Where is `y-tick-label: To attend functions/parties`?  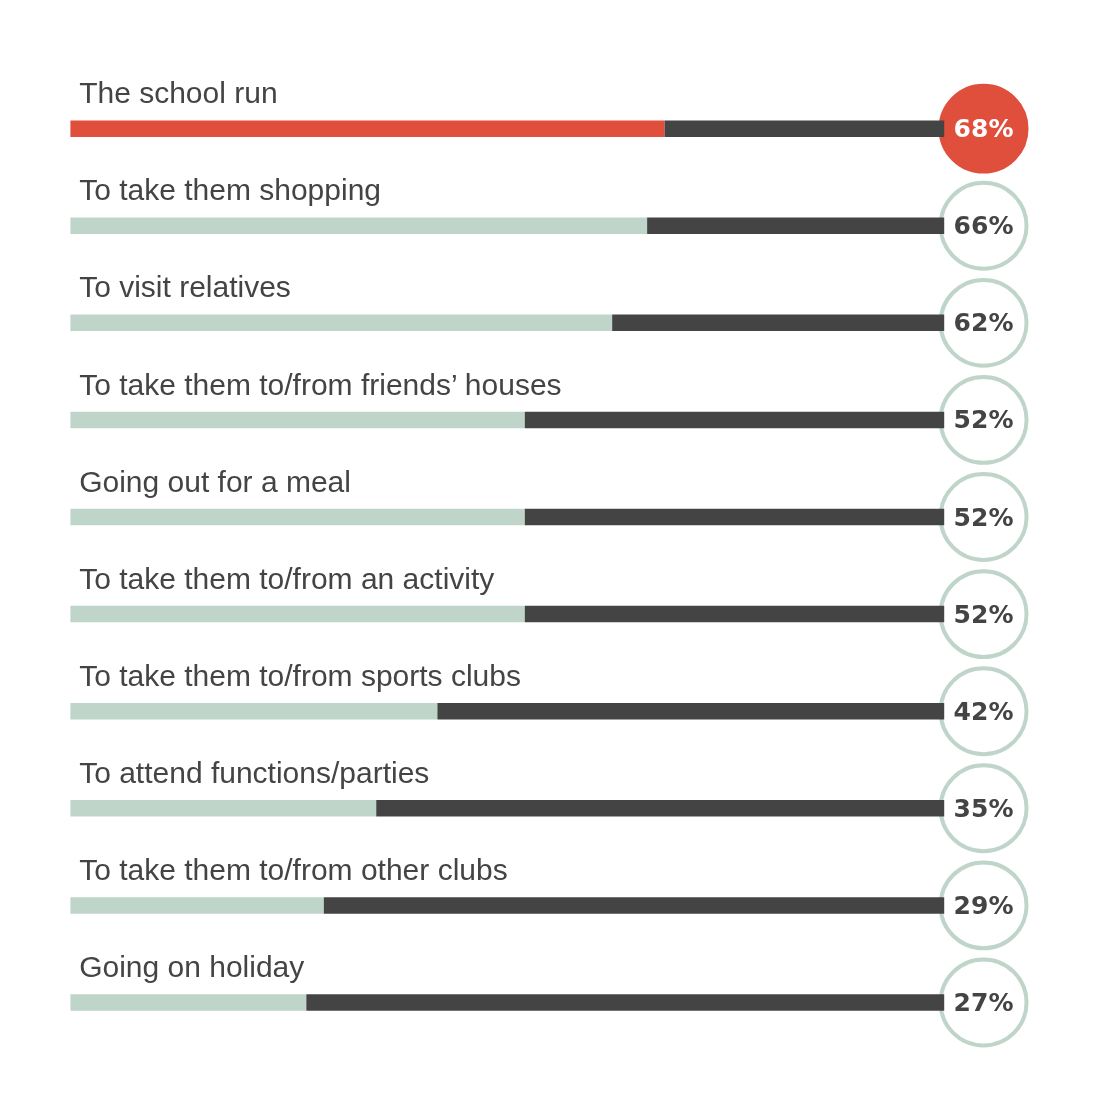
y-tick-label: To attend functions/parties is located at coordinates (254, 772).